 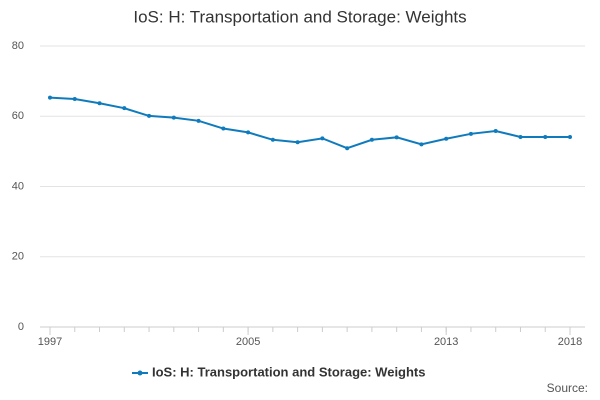 I want to click on x-tick-label: 2013, so click(x=446, y=342).